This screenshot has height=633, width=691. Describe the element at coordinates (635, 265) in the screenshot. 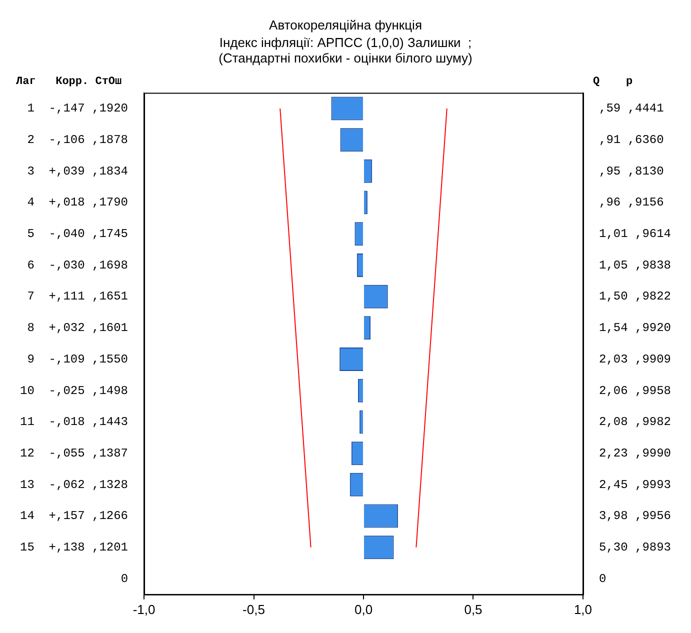

I see `y2-tick-label: 1,05 ,9838` at that location.